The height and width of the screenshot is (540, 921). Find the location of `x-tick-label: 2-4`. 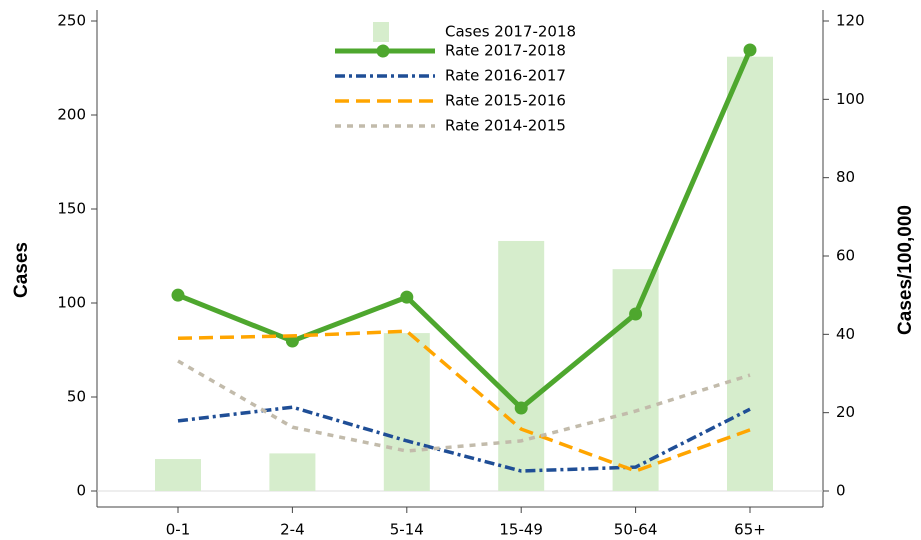

x-tick-label: 2-4 is located at coordinates (292, 530).